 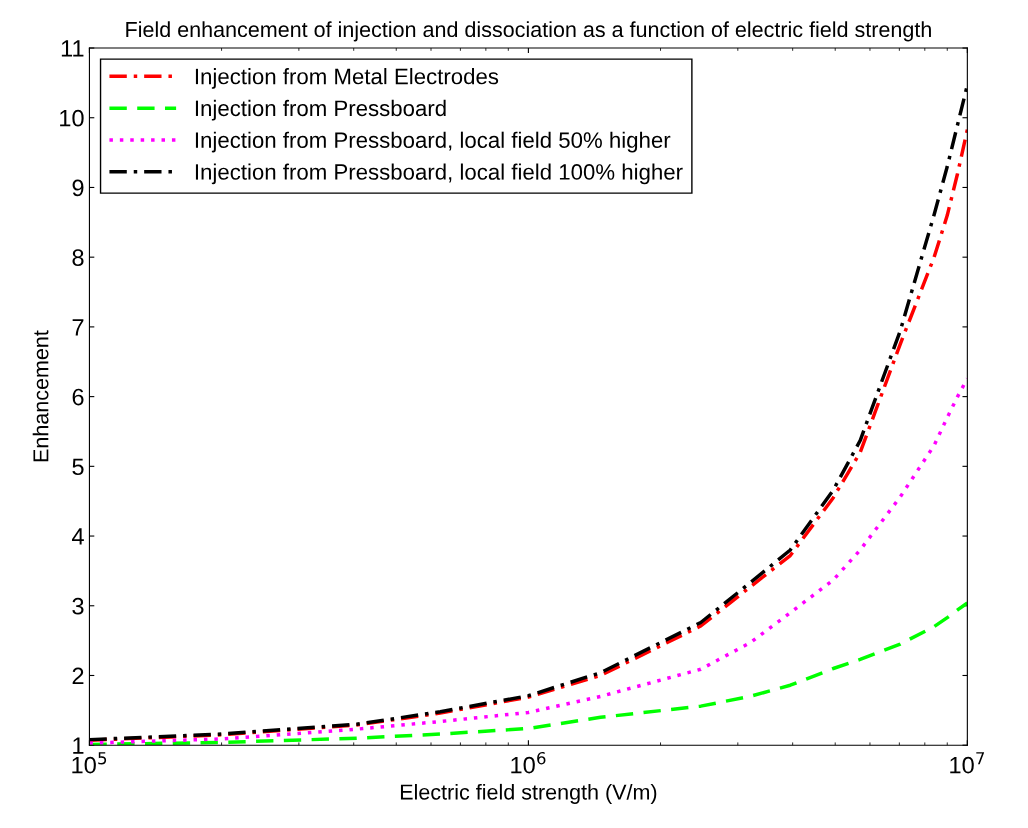 What do you see at coordinates (72, 118) in the screenshot?
I see `y-tick-label: 10` at bounding box center [72, 118].